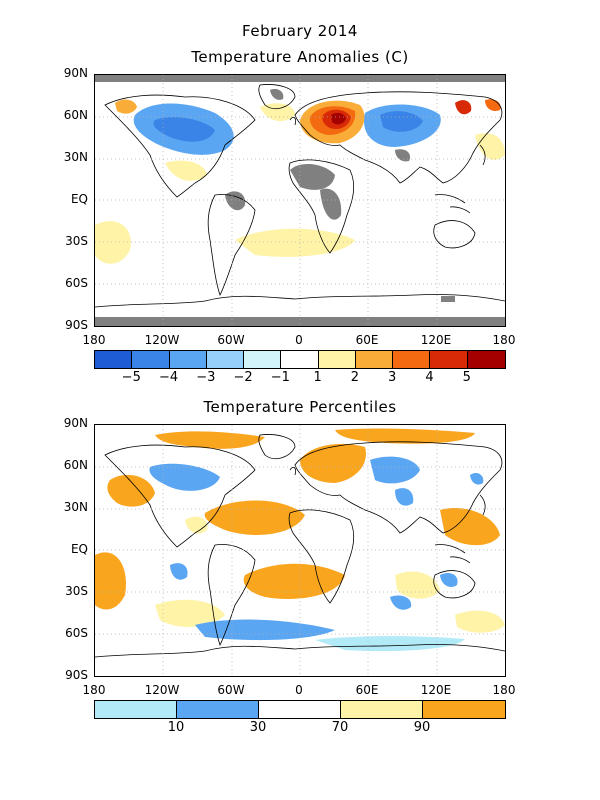 Image resolution: width=600 pixels, height=800 pixels. Describe the element at coordinates (338, 118) in the screenshot. I see `anomaly-warm-europe-peak` at that location.